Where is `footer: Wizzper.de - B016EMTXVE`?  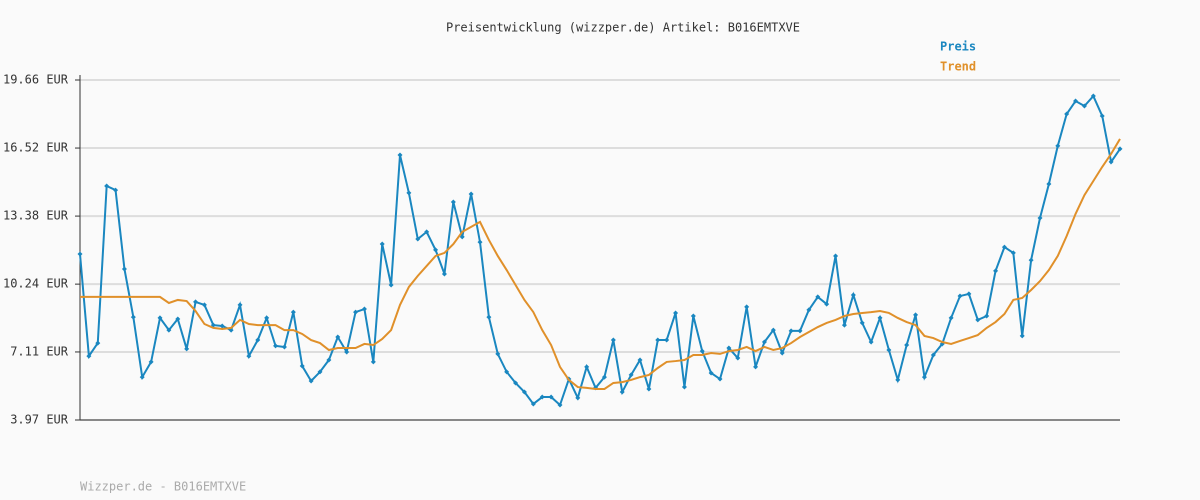 footer: Wizzper.de - B016EMTXVE is located at coordinates (163, 487).